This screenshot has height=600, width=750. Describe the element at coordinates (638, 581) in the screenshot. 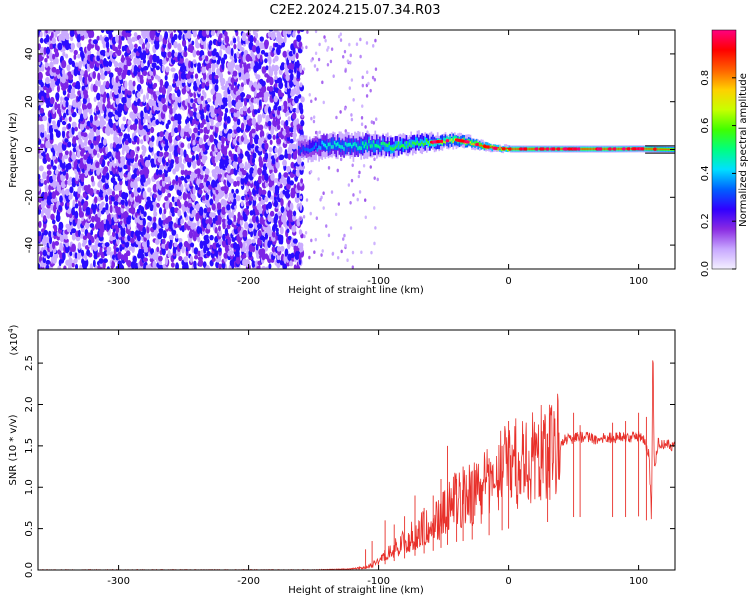

I see `x-tick-label: 100` at that location.